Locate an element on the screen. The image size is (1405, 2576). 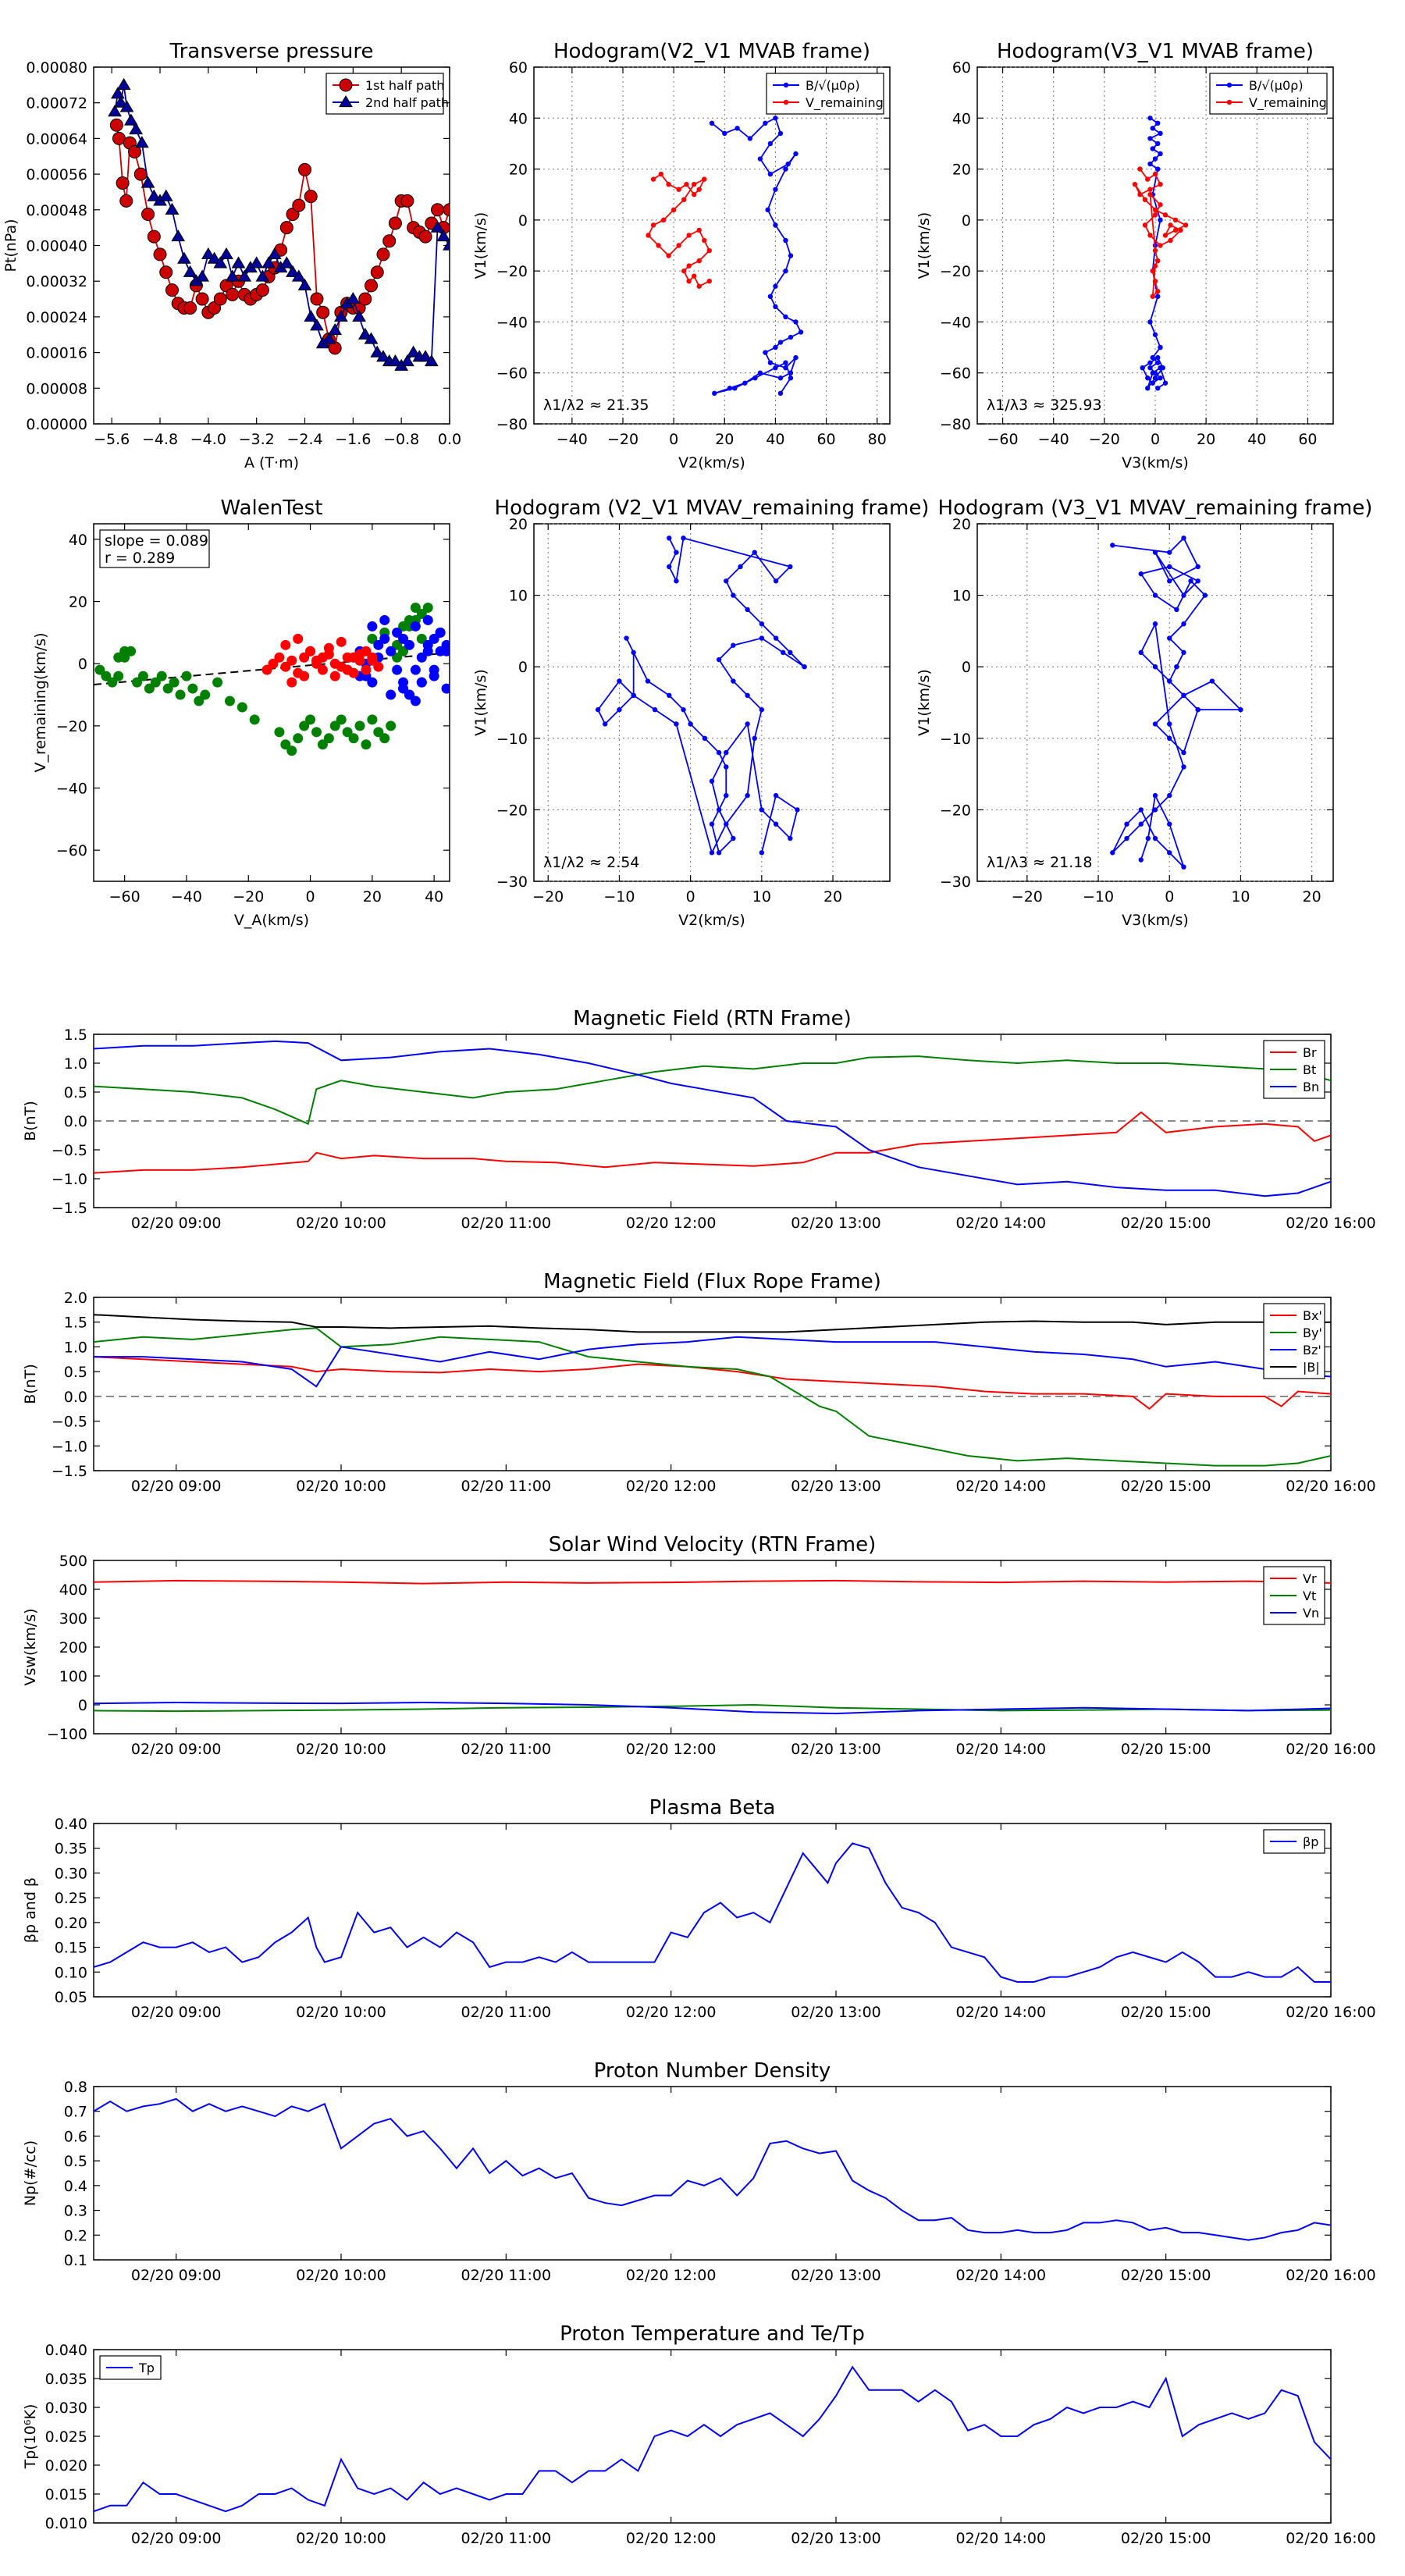
x-tick-label: −60 is located at coordinates (125, 897).